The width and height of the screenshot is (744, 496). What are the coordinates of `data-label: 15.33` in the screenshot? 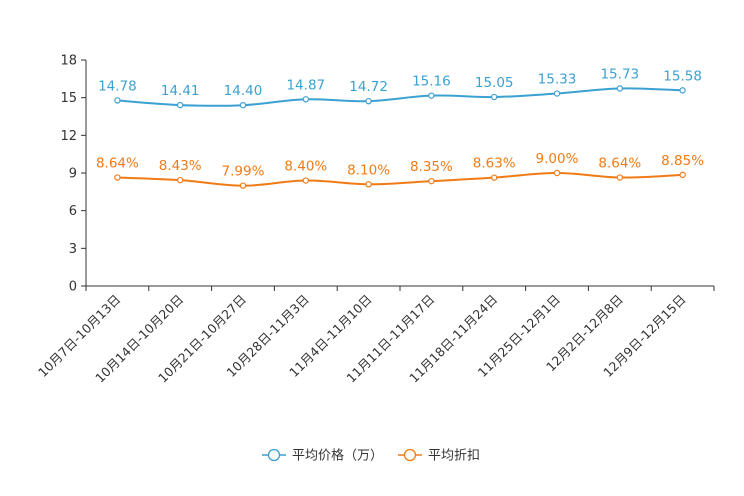 It's located at (557, 80).